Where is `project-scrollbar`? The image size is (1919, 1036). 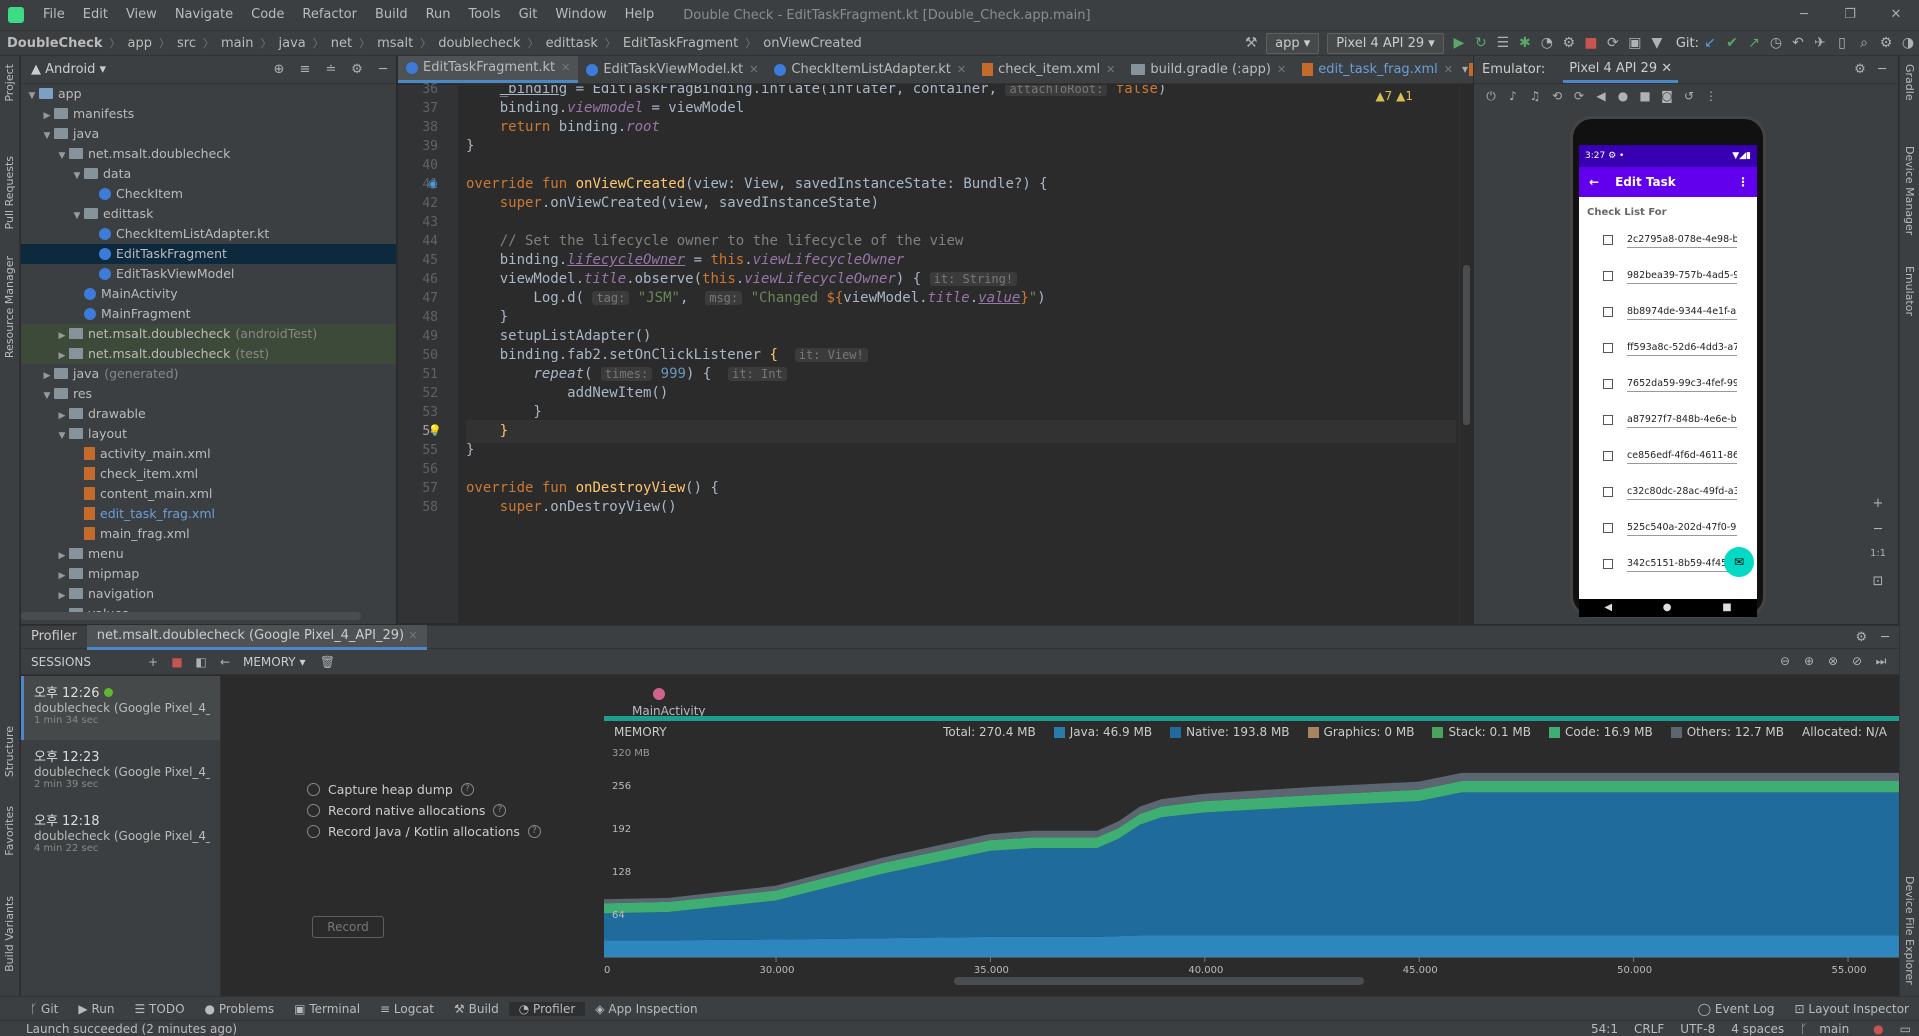 project-scrollbar is located at coordinates (191, 616).